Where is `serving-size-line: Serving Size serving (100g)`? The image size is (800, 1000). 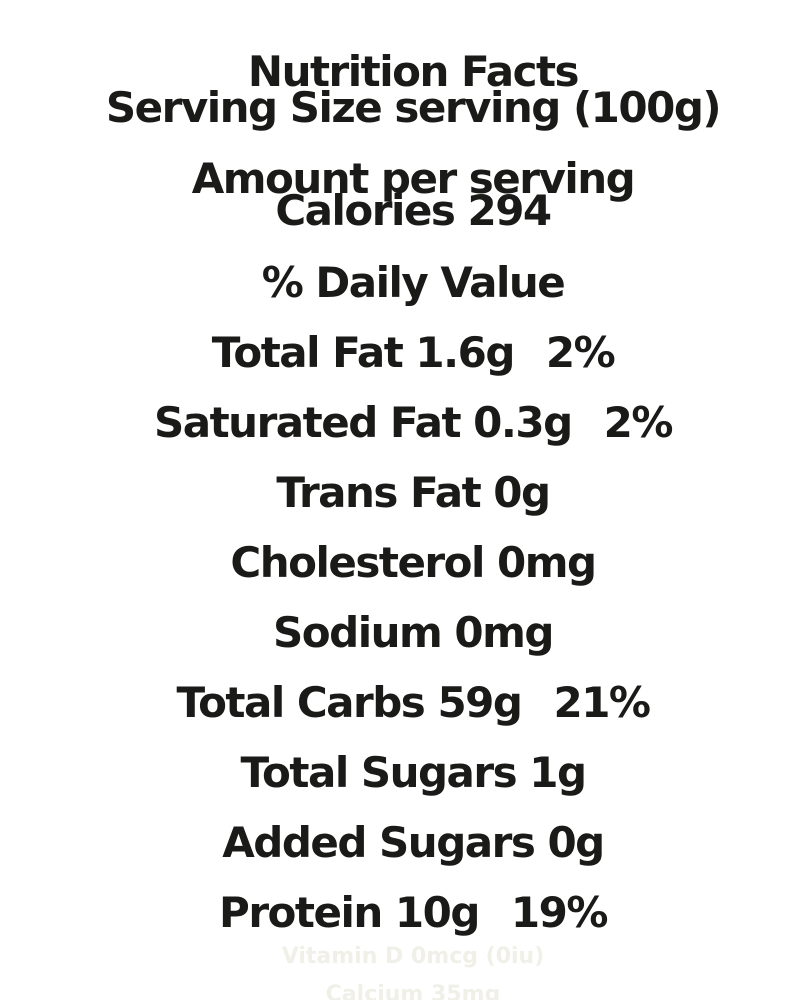 serving-size-line: Serving Size serving (100g) is located at coordinates (413, 107).